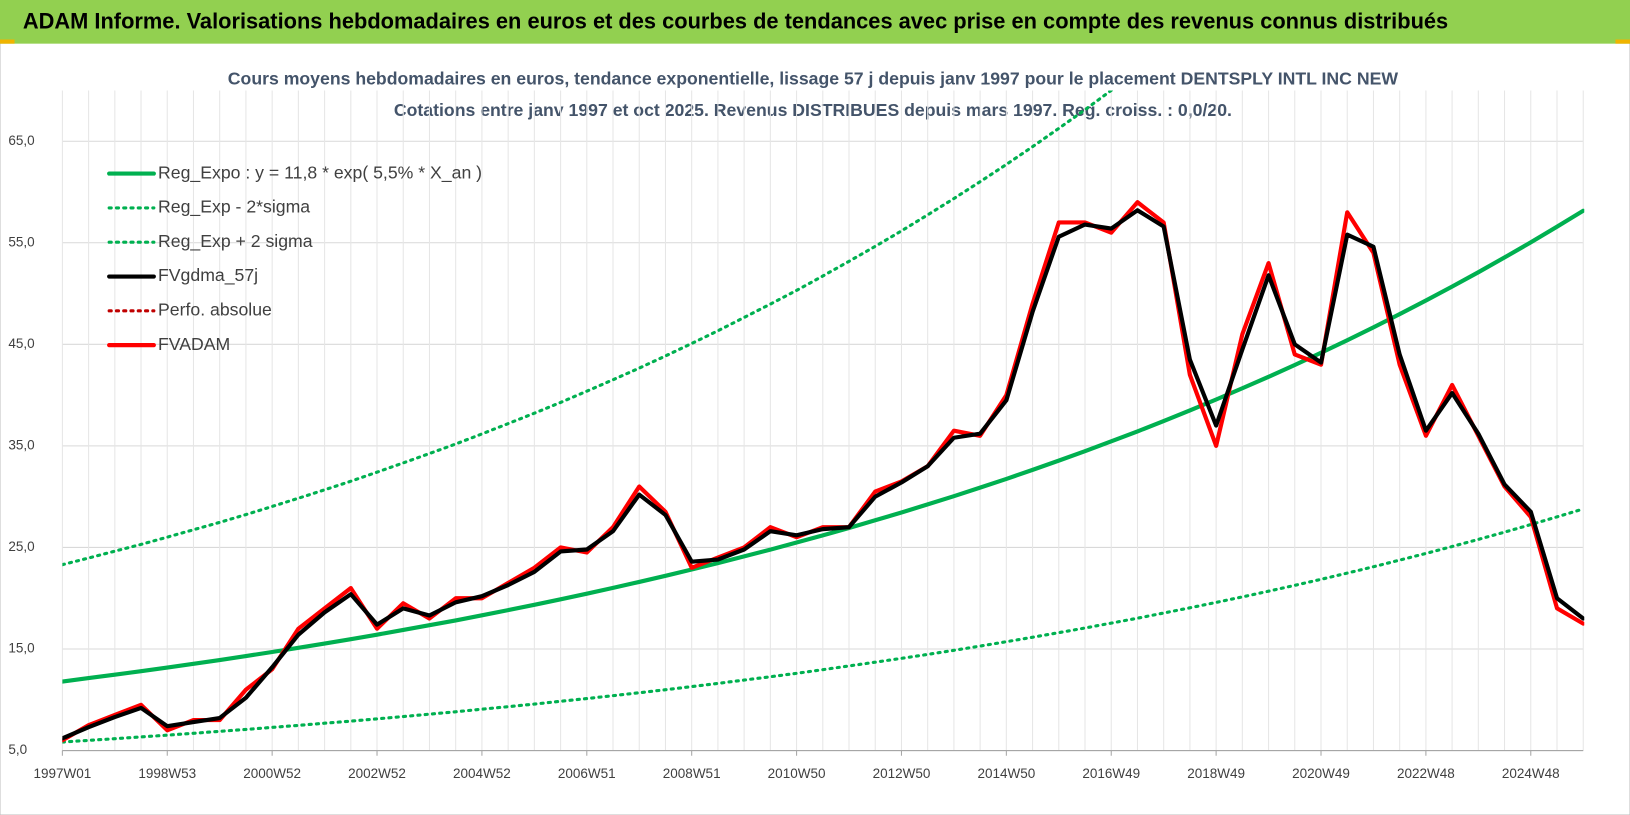 The image size is (1630, 815). I want to click on legend-label: FVgdma_57j, so click(208, 275).